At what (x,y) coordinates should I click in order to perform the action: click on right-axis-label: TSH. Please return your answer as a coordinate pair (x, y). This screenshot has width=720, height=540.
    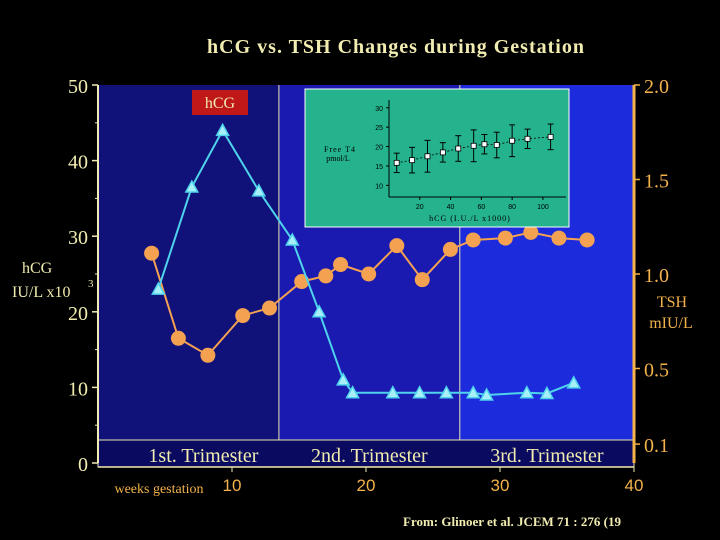
    Looking at the image, I should click on (672, 302).